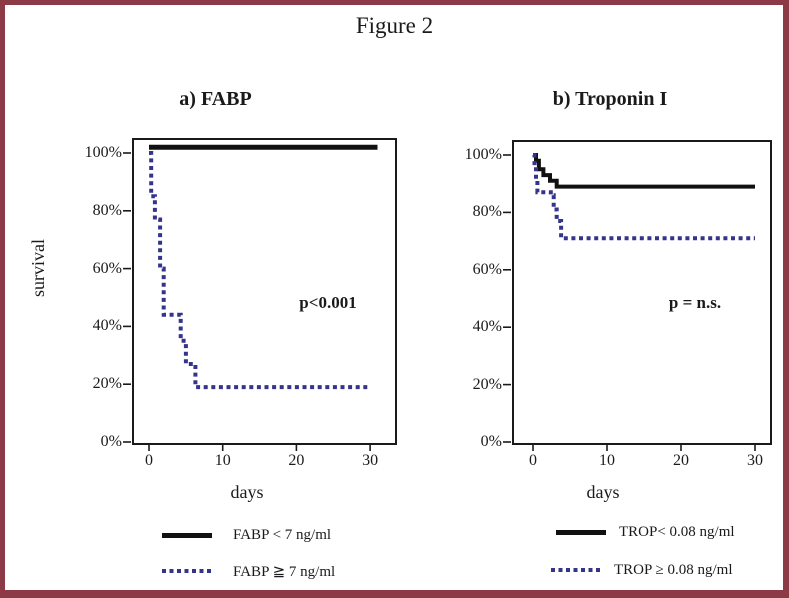 The height and width of the screenshot is (598, 789). What do you see at coordinates (603, 492) in the screenshot?
I see `x-axis-label-troponin: days` at bounding box center [603, 492].